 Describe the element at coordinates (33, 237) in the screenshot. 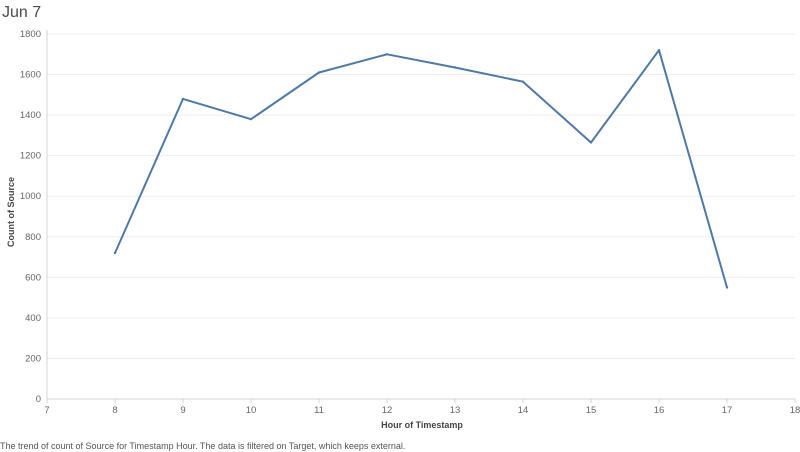

I see `y-tick-label: 800` at that location.